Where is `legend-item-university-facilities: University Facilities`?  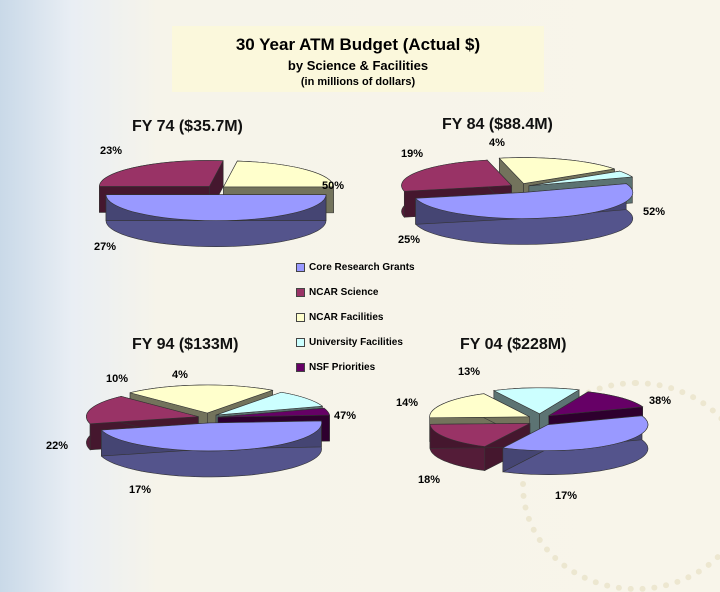
legend-item-university-facilities: University Facilities is located at coordinates (349, 342).